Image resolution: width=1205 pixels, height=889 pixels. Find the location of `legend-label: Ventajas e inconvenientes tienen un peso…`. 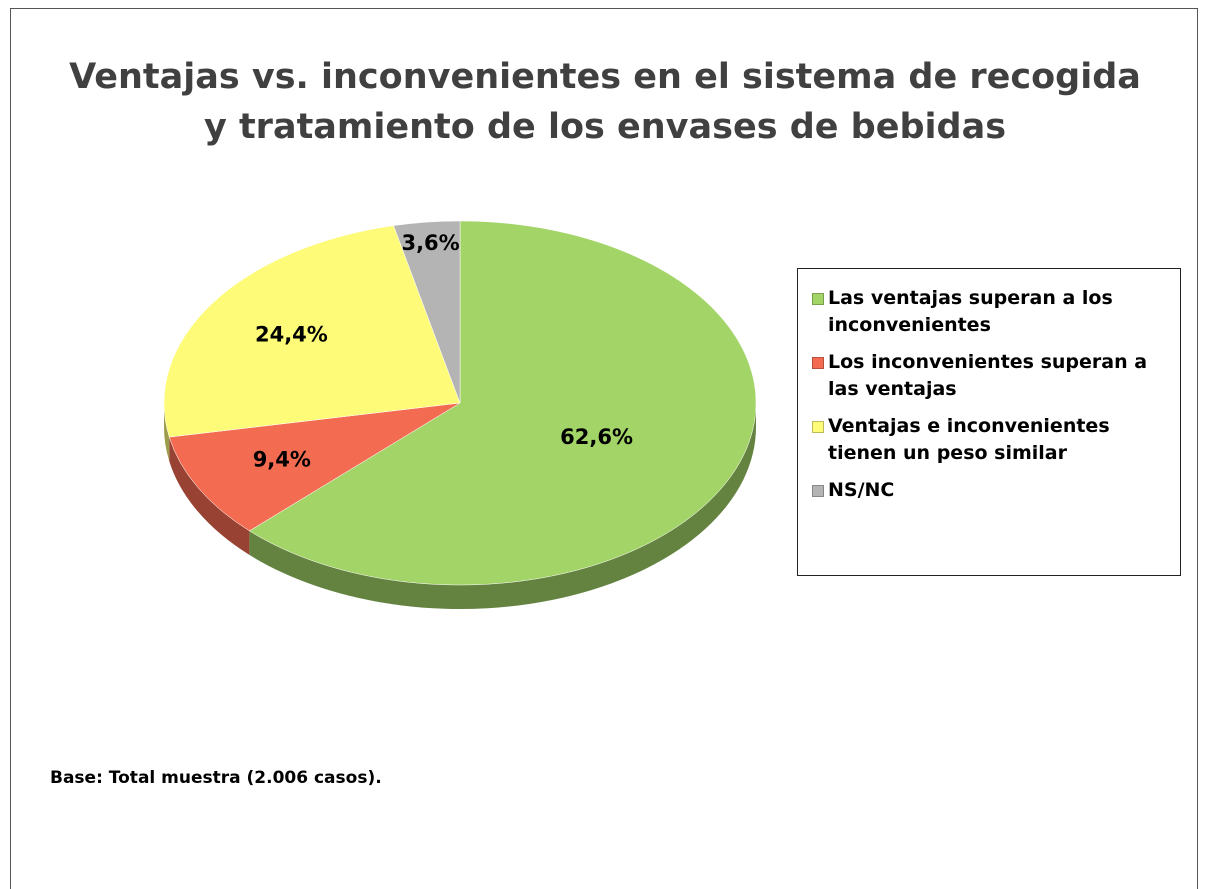

legend-label: Ventajas e inconvenientes tienen un peso… is located at coordinates (969, 439).